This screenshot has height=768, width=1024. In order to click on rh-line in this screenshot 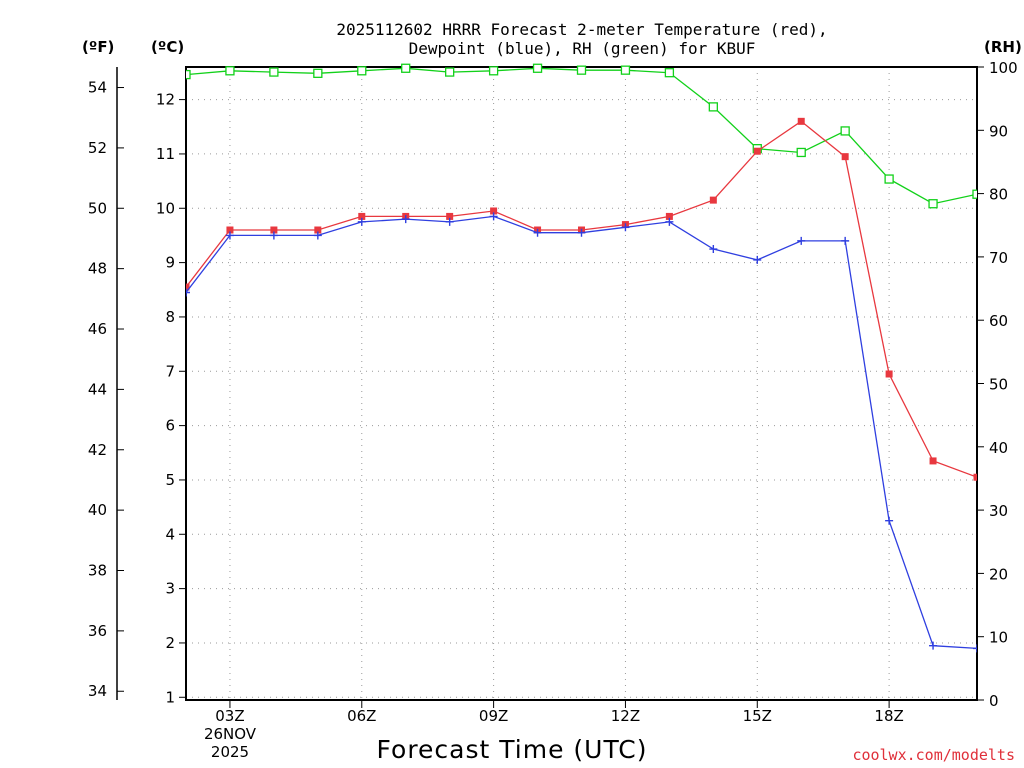, I will do `click(581, 136)`.